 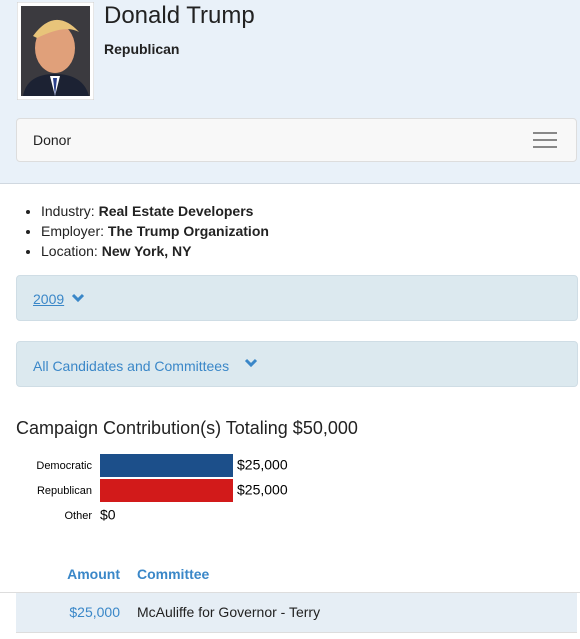 I want to click on year-panel: 2009, so click(x=297, y=298).